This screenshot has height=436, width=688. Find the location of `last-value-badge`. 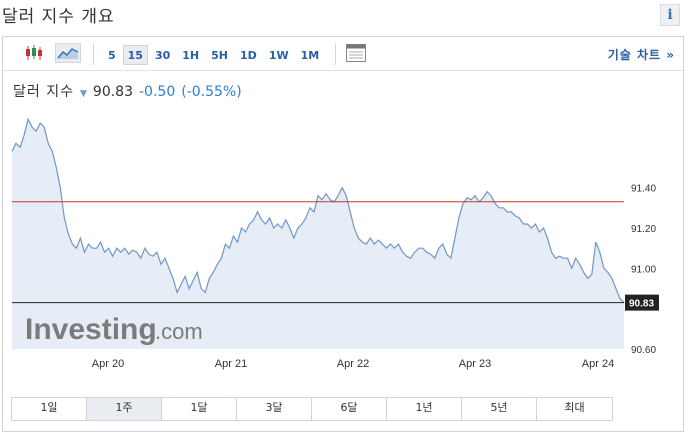

last-value-badge is located at coordinates (642, 302).